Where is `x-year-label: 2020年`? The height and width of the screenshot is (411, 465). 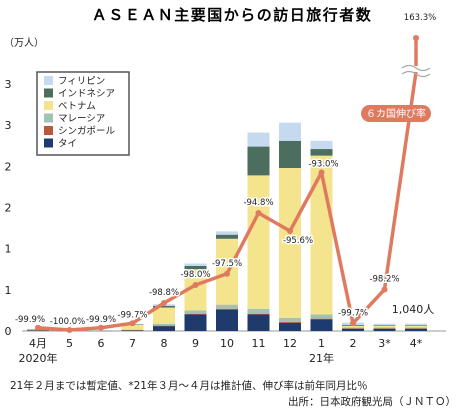
x-year-label: 2020年 is located at coordinates (38, 358).